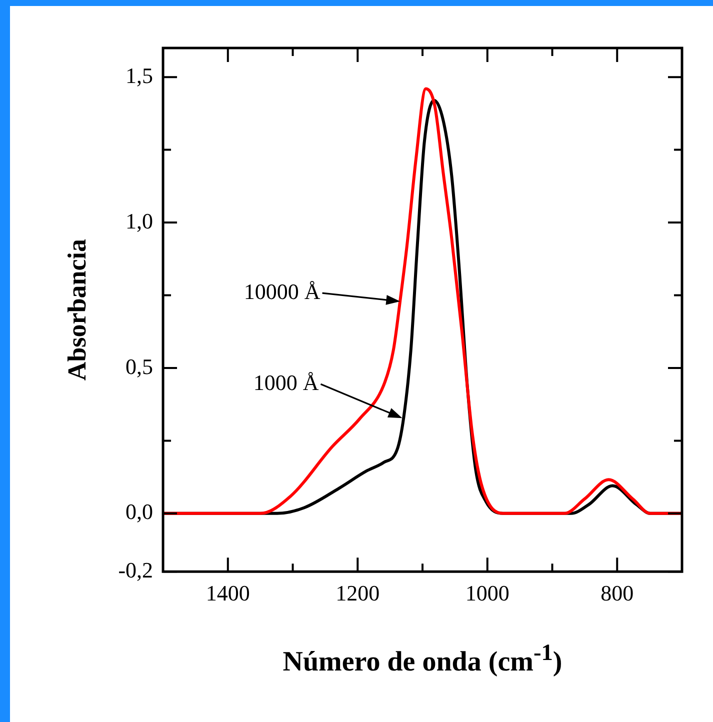 The height and width of the screenshot is (722, 713). Describe the element at coordinates (282, 291) in the screenshot. I see `annotation: 10000 Å` at that location.